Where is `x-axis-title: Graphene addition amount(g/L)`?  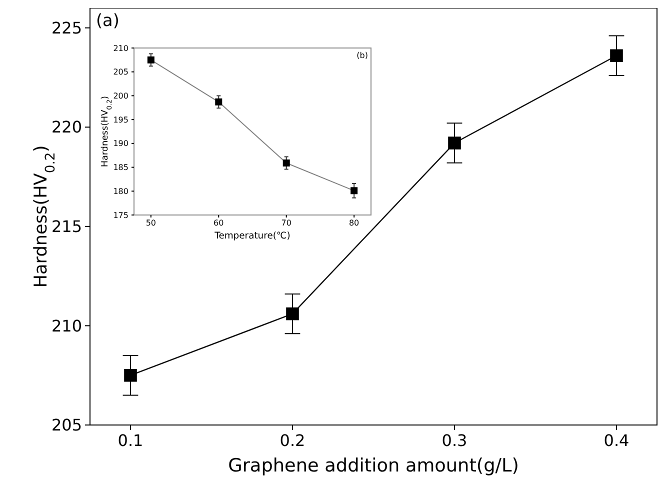 x-axis-title: Graphene addition amount(g/L) is located at coordinates (373, 466).